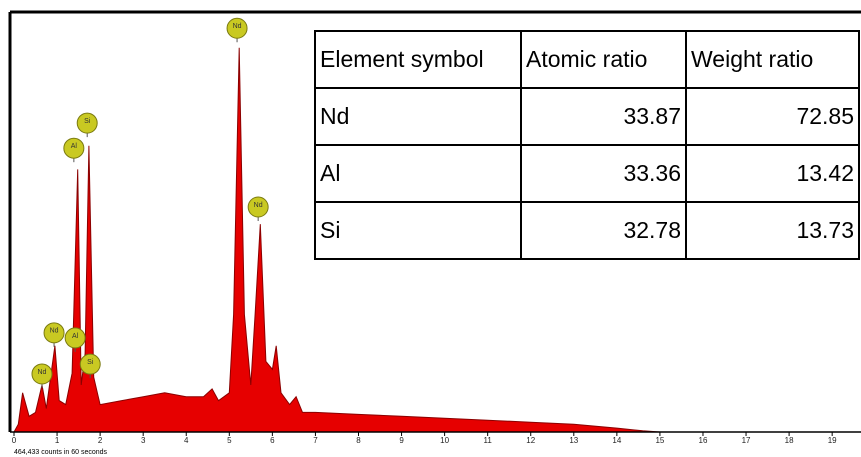 Image resolution: width=861 pixels, height=457 pixels. What do you see at coordinates (603, 230) in the screenshot?
I see `table-cell: 32.78` at bounding box center [603, 230].